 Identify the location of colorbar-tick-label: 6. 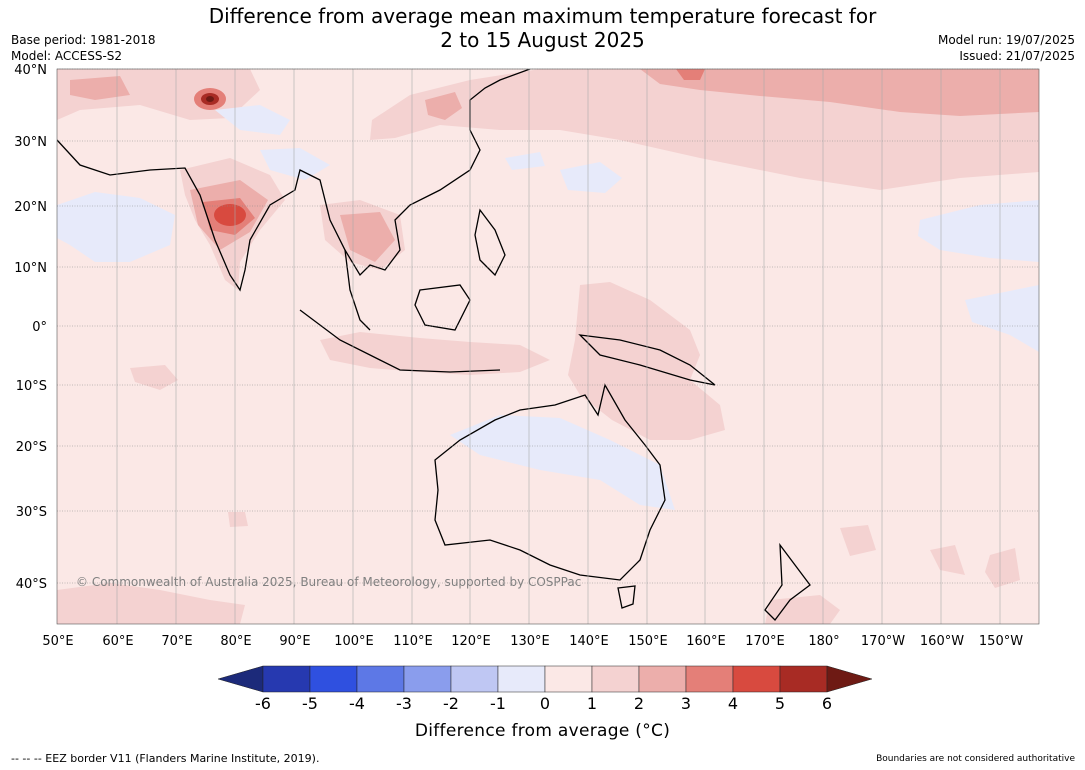
(827, 703).